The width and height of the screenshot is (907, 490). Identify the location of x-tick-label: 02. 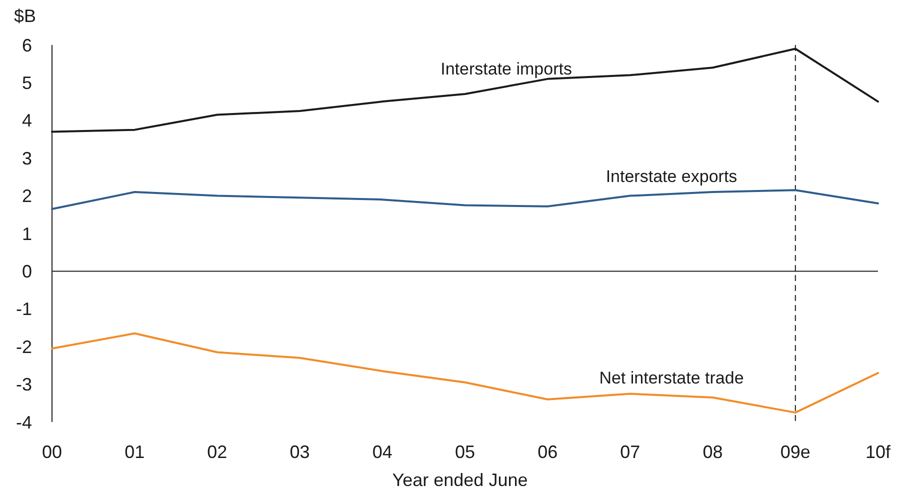
(217, 452).